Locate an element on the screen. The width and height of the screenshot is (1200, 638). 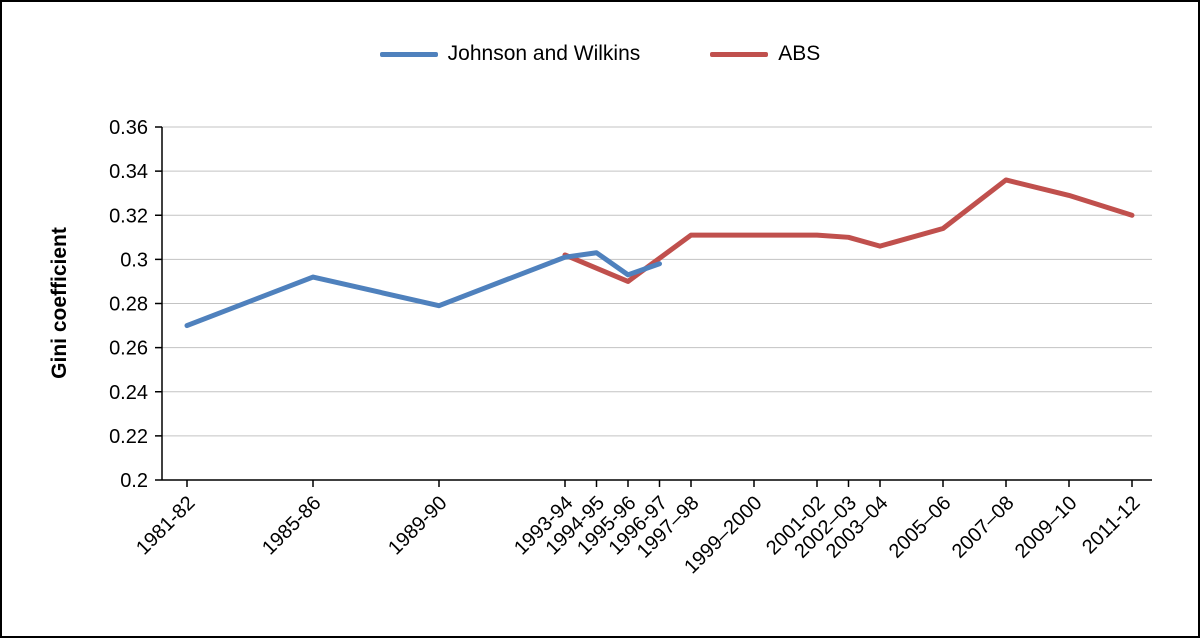
y-tick-label: 0.22 is located at coordinates (128, 437).